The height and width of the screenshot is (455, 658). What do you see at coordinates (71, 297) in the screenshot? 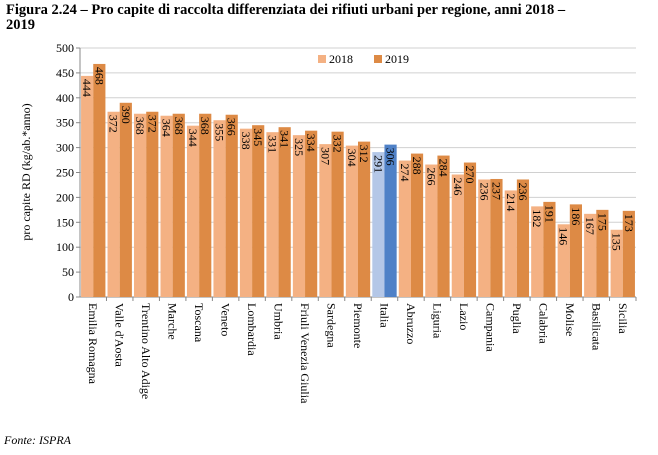
I see `y-tick-label: 0` at bounding box center [71, 297].